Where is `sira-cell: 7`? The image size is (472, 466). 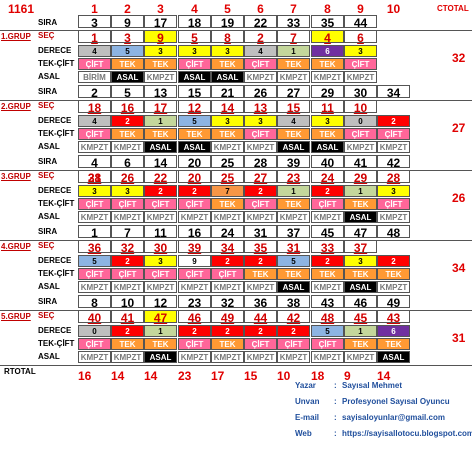
sira-cell: 7 is located at coordinates (127, 232).